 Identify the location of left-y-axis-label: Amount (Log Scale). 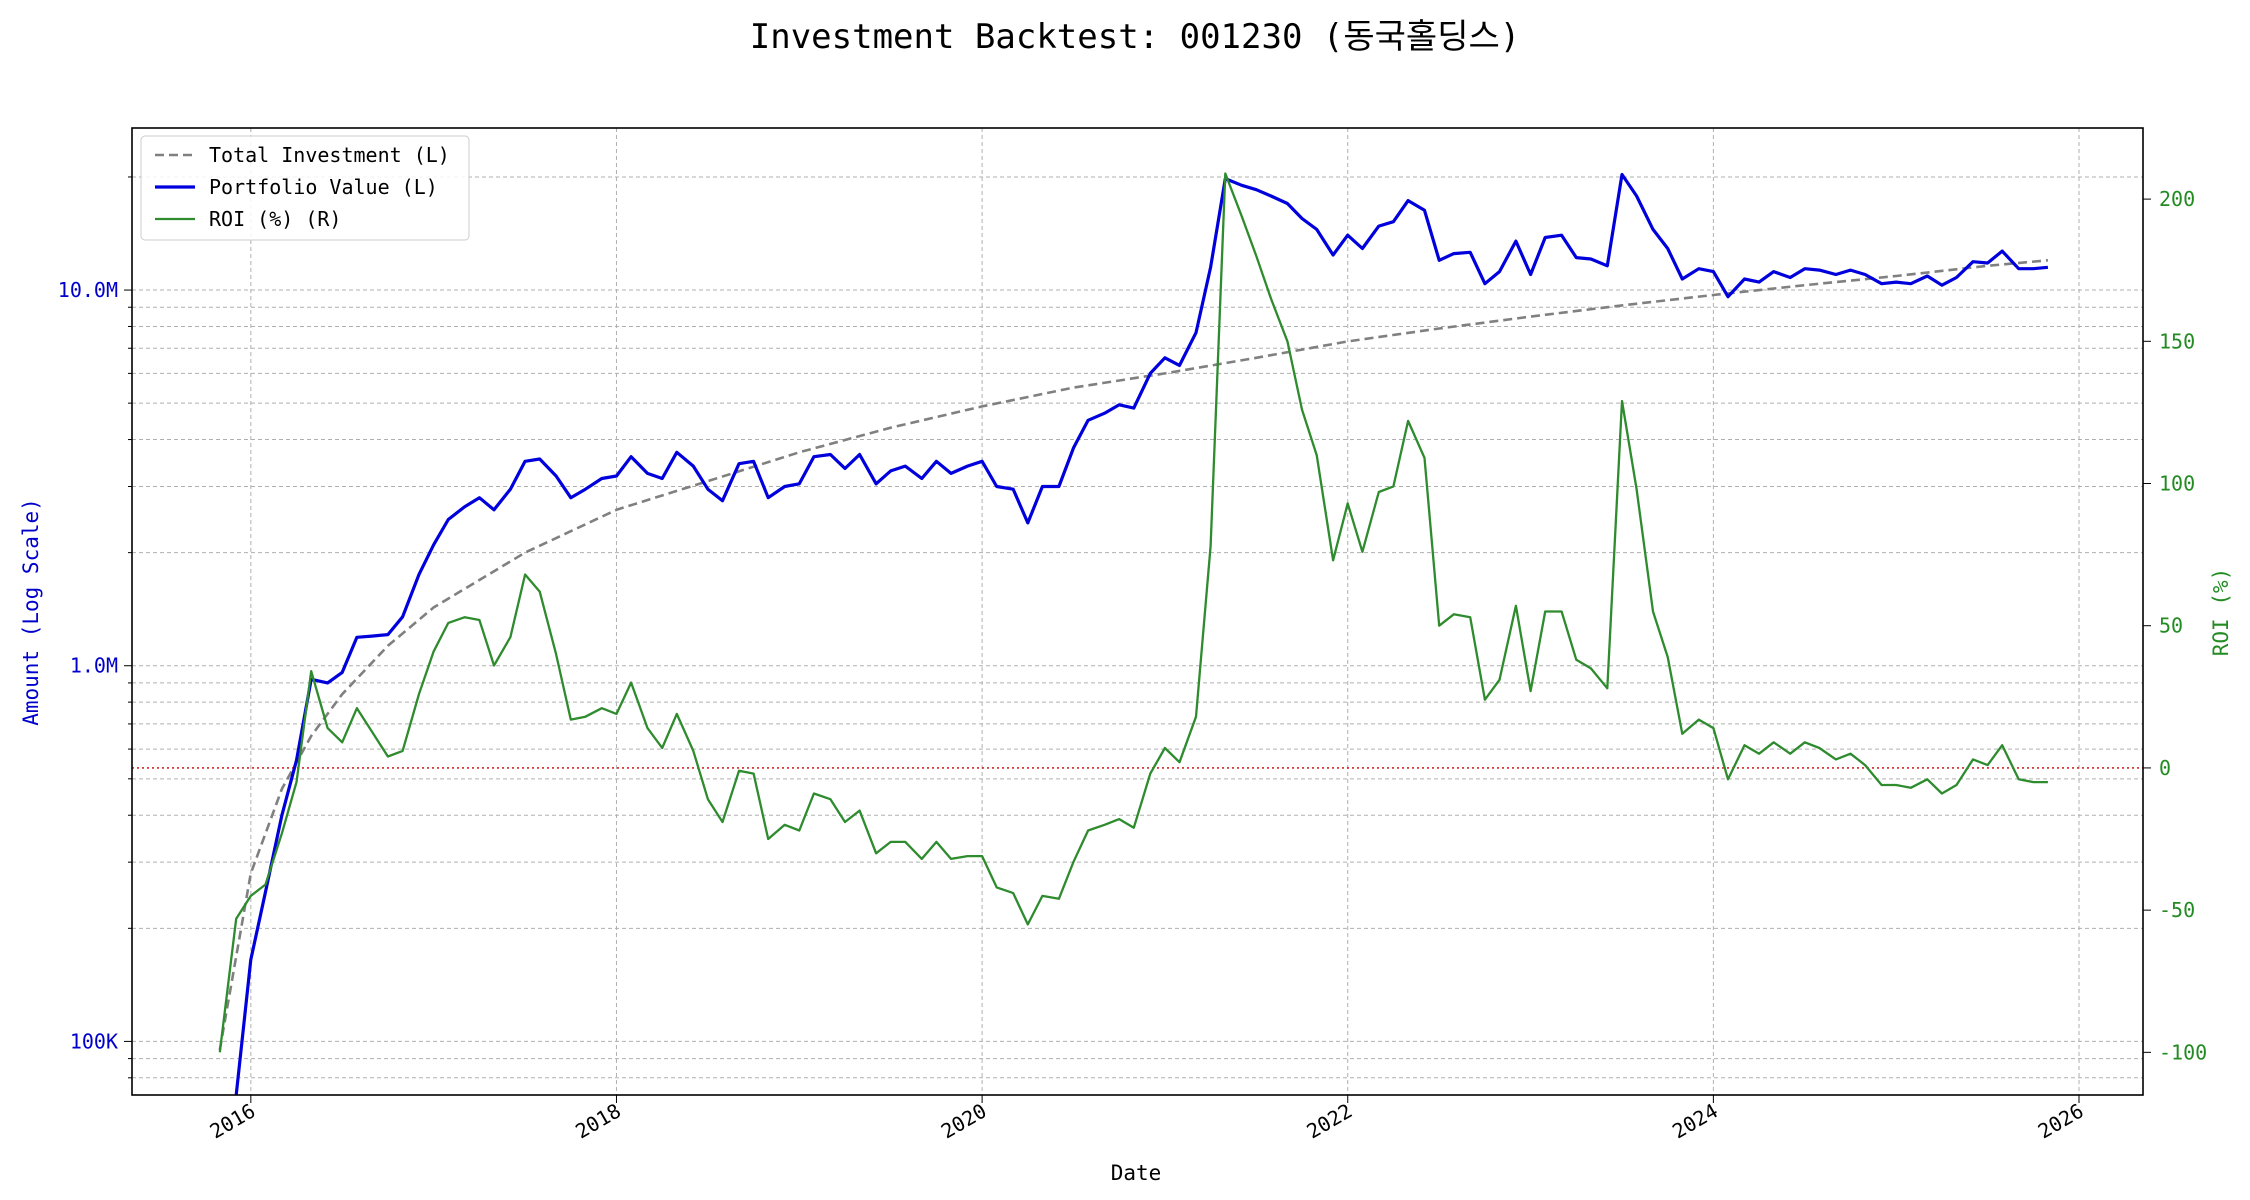
(31, 612).